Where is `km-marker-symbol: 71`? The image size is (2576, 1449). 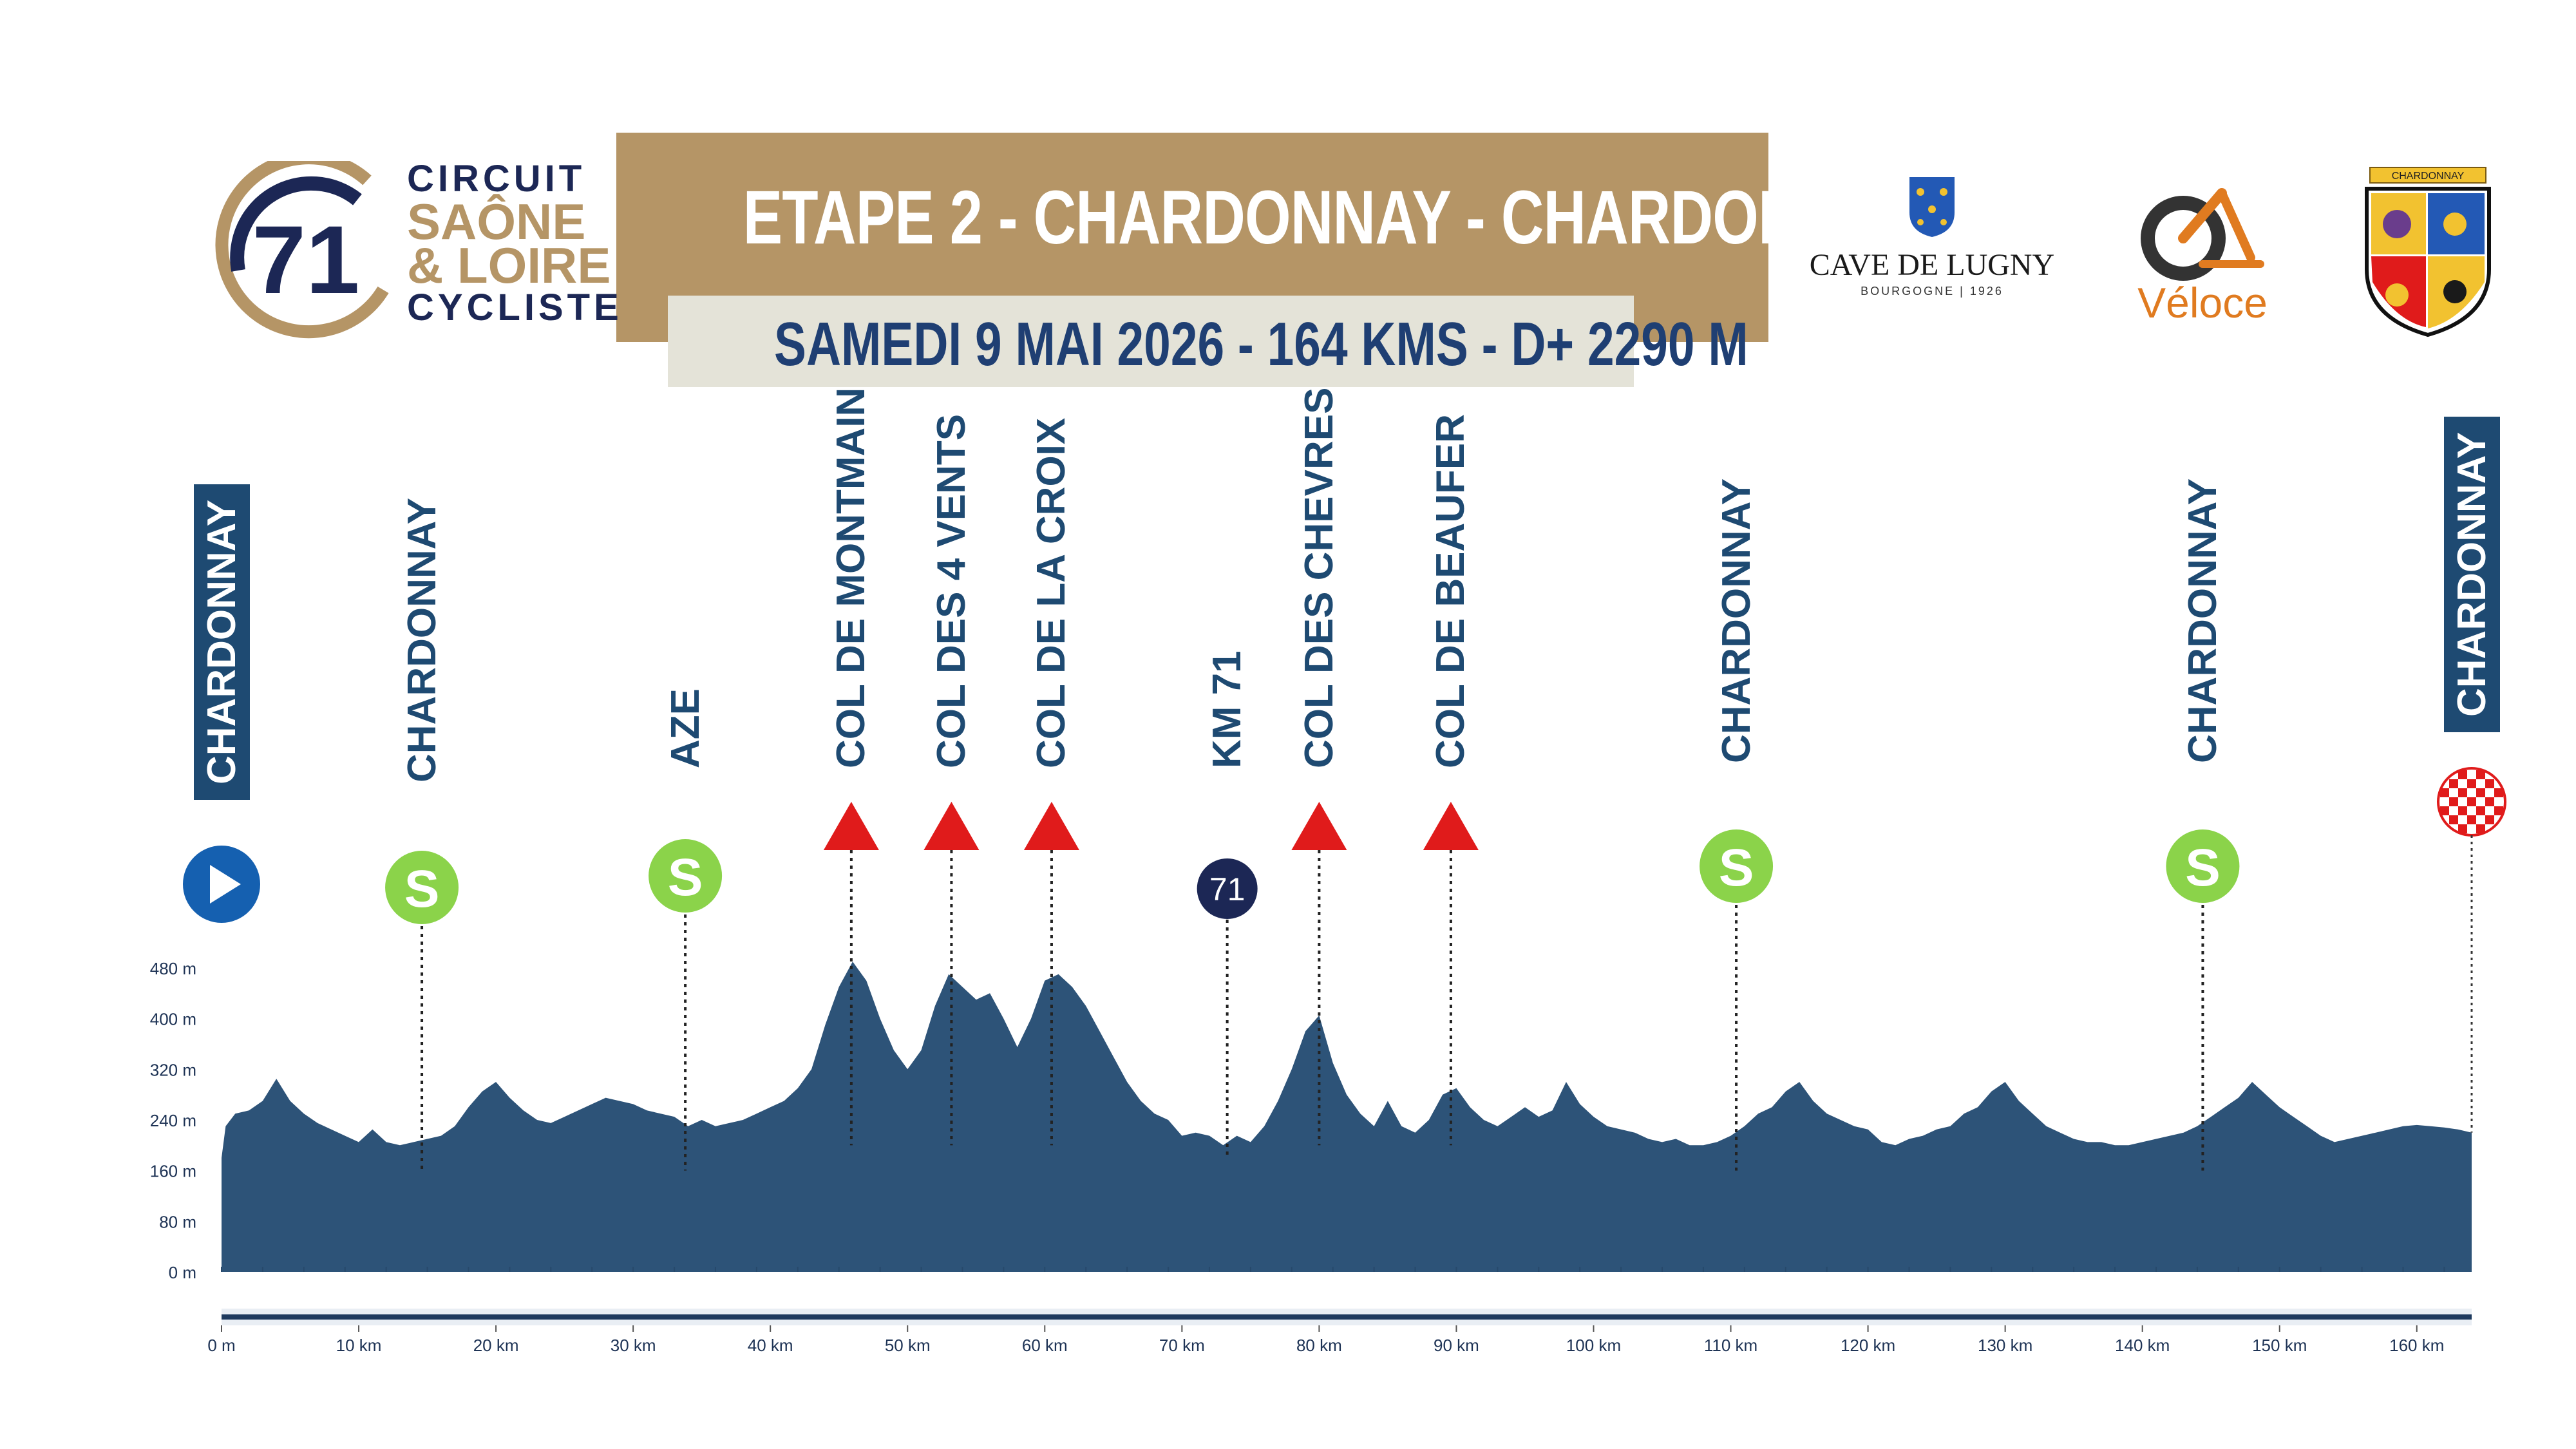
km-marker-symbol: 71 is located at coordinates (1227, 889).